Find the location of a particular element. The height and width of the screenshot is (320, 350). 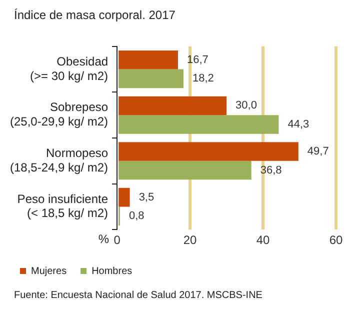

x-tick-label: 20 is located at coordinates (190, 240).